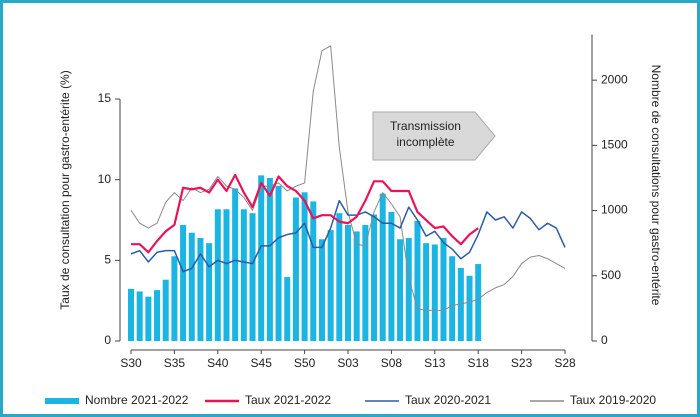 This screenshot has width=700, height=417. What do you see at coordinates (522, 363) in the screenshot?
I see `x-tick-label: S23` at bounding box center [522, 363].